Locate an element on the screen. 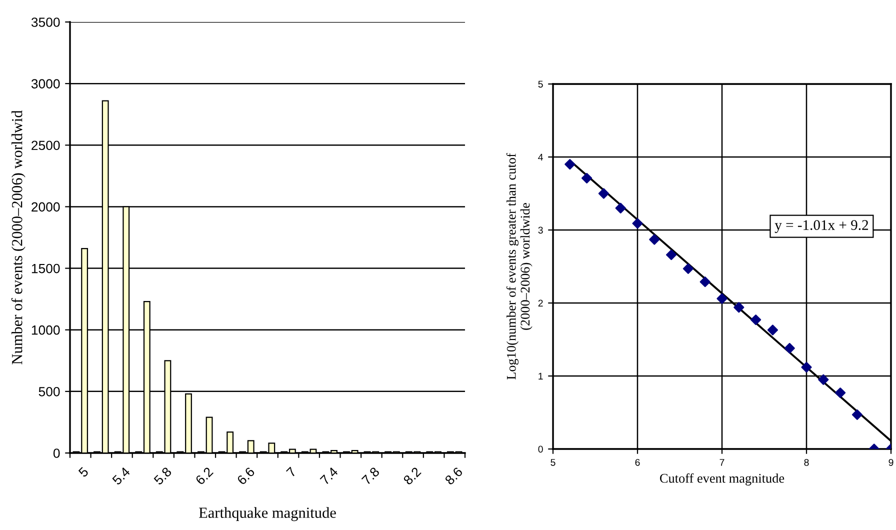 The image size is (896, 530). y-tick-label: 2500 is located at coordinates (46, 145).